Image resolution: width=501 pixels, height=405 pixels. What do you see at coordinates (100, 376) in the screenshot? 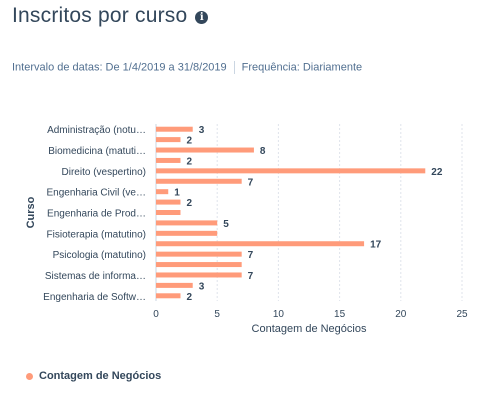
I see `legend-label: Contagem de Negócios` at bounding box center [100, 376].